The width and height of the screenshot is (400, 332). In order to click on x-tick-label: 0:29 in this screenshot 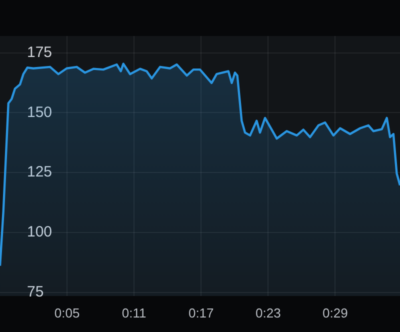, I will do `click(335, 312)`.